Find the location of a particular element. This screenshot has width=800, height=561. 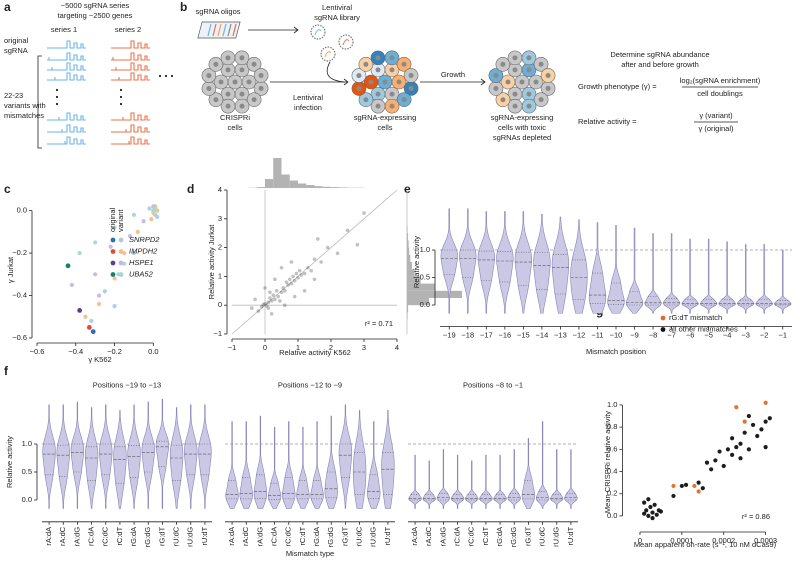

virus-rna is located at coordinates (346, 42).